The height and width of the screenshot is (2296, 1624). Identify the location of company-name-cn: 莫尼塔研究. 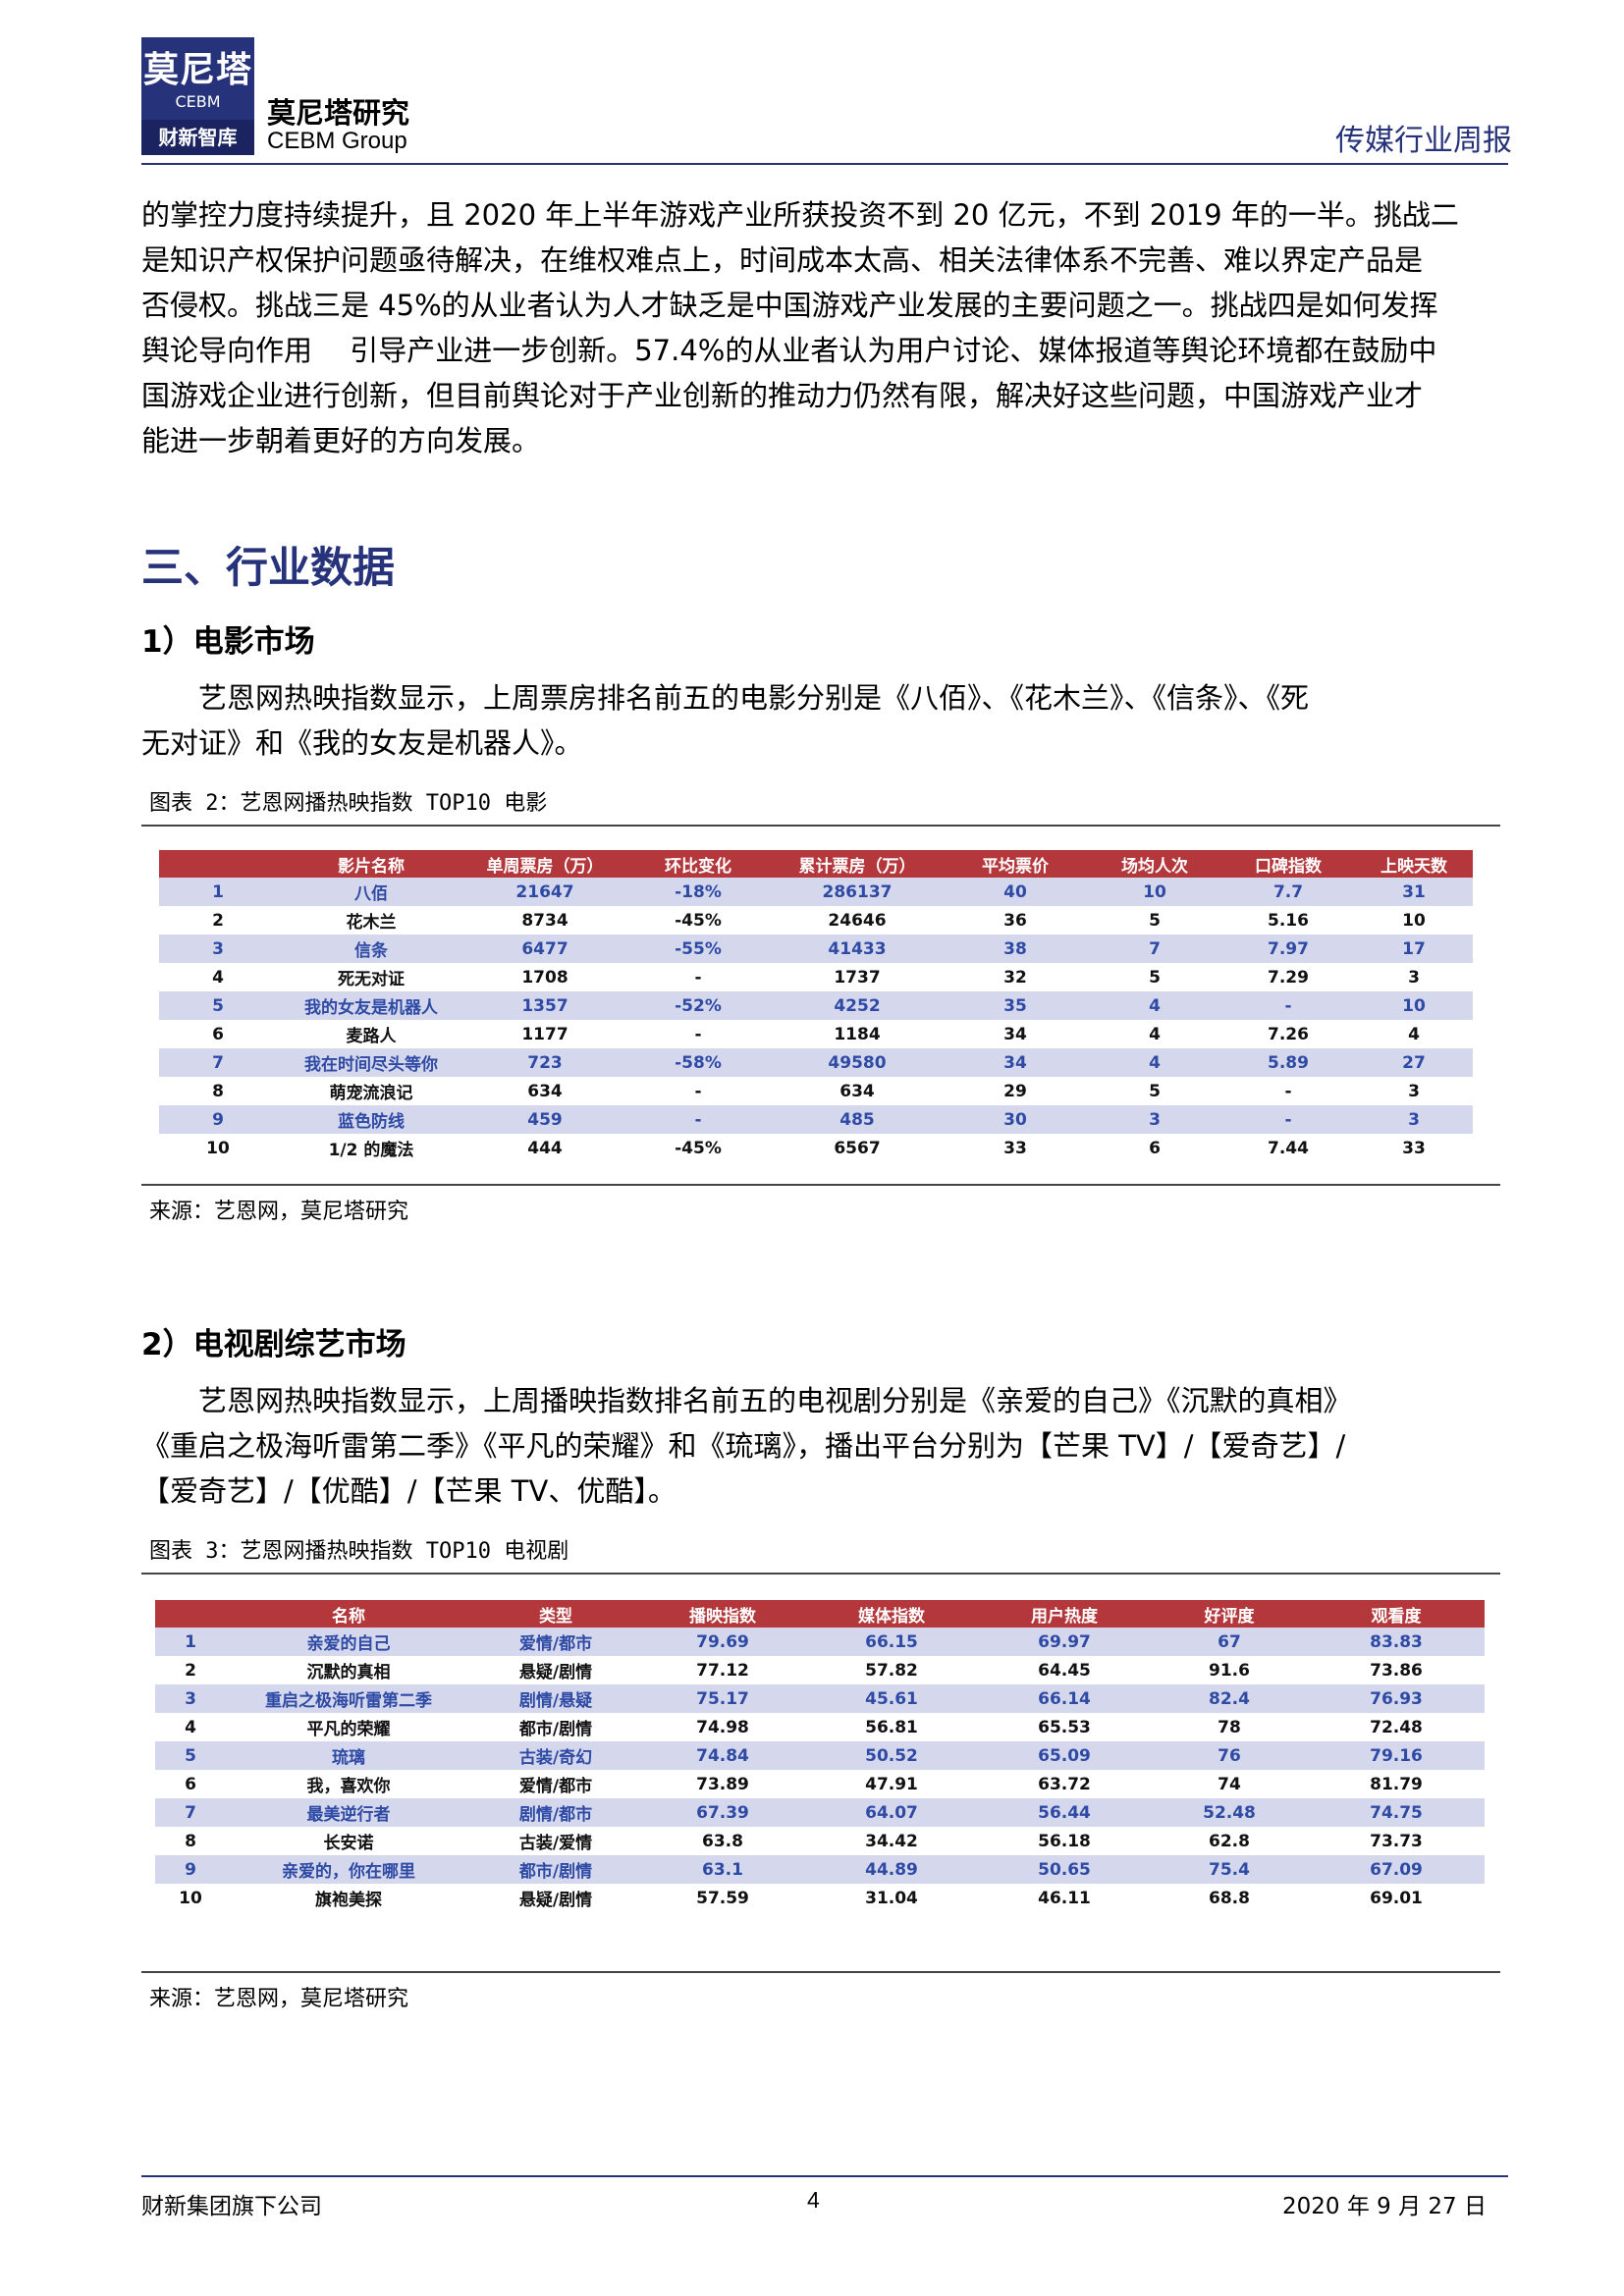
(338, 113).